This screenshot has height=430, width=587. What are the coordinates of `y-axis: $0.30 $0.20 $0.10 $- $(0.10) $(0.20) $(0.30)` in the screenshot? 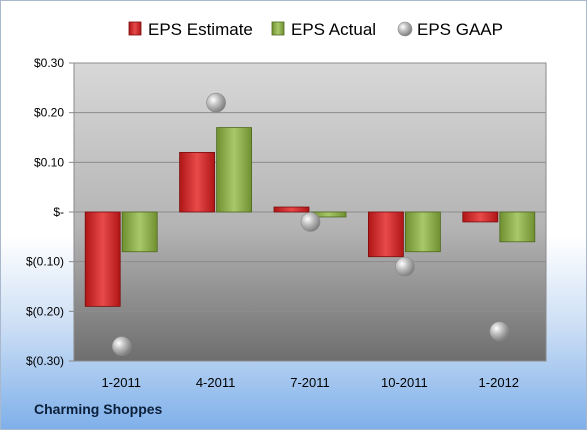 It's located at (50, 212).